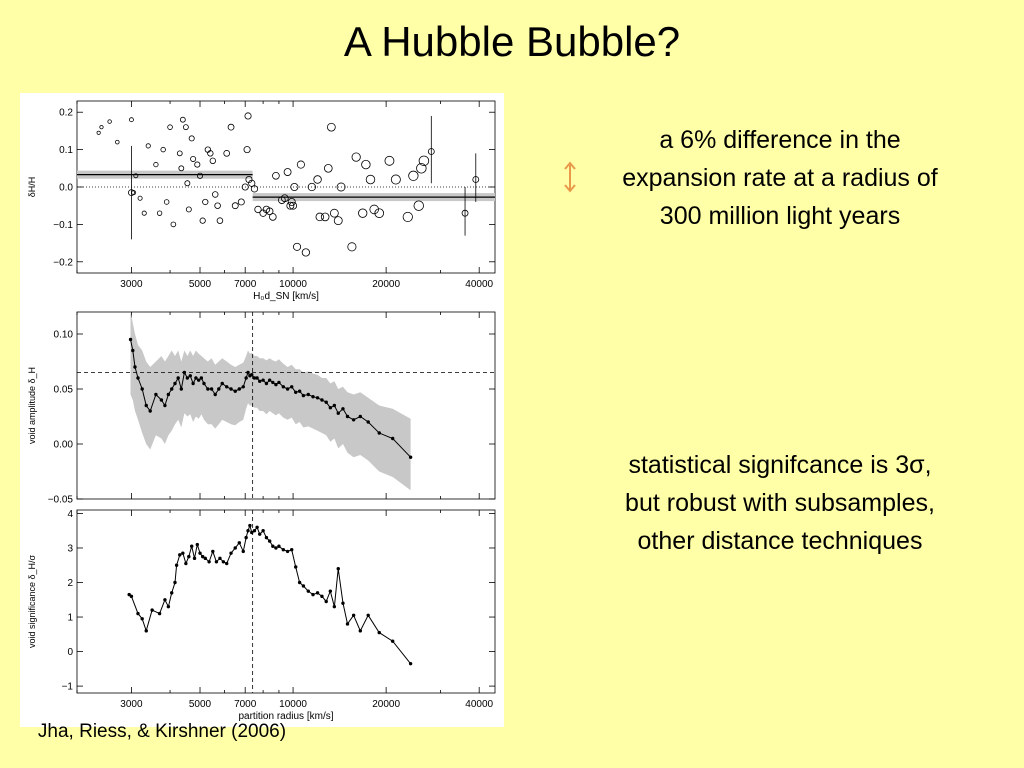 Image resolution: width=1024 pixels, height=768 pixels. What do you see at coordinates (63, 225) in the screenshot?
I see `y-tick-label: −0.1` at bounding box center [63, 225].